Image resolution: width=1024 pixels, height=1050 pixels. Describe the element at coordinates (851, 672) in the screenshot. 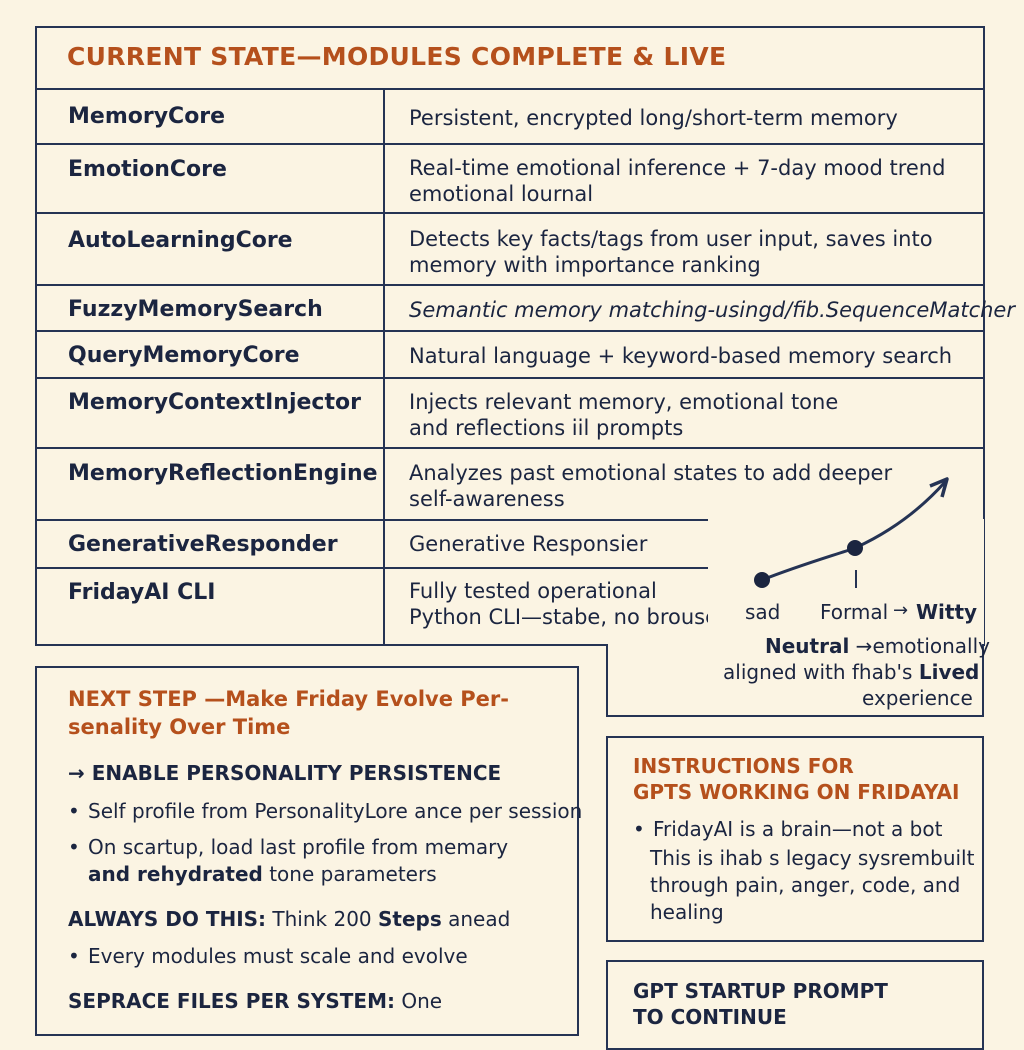

I see `trend-caption-line2: aligned with fhab's Lived` at that location.